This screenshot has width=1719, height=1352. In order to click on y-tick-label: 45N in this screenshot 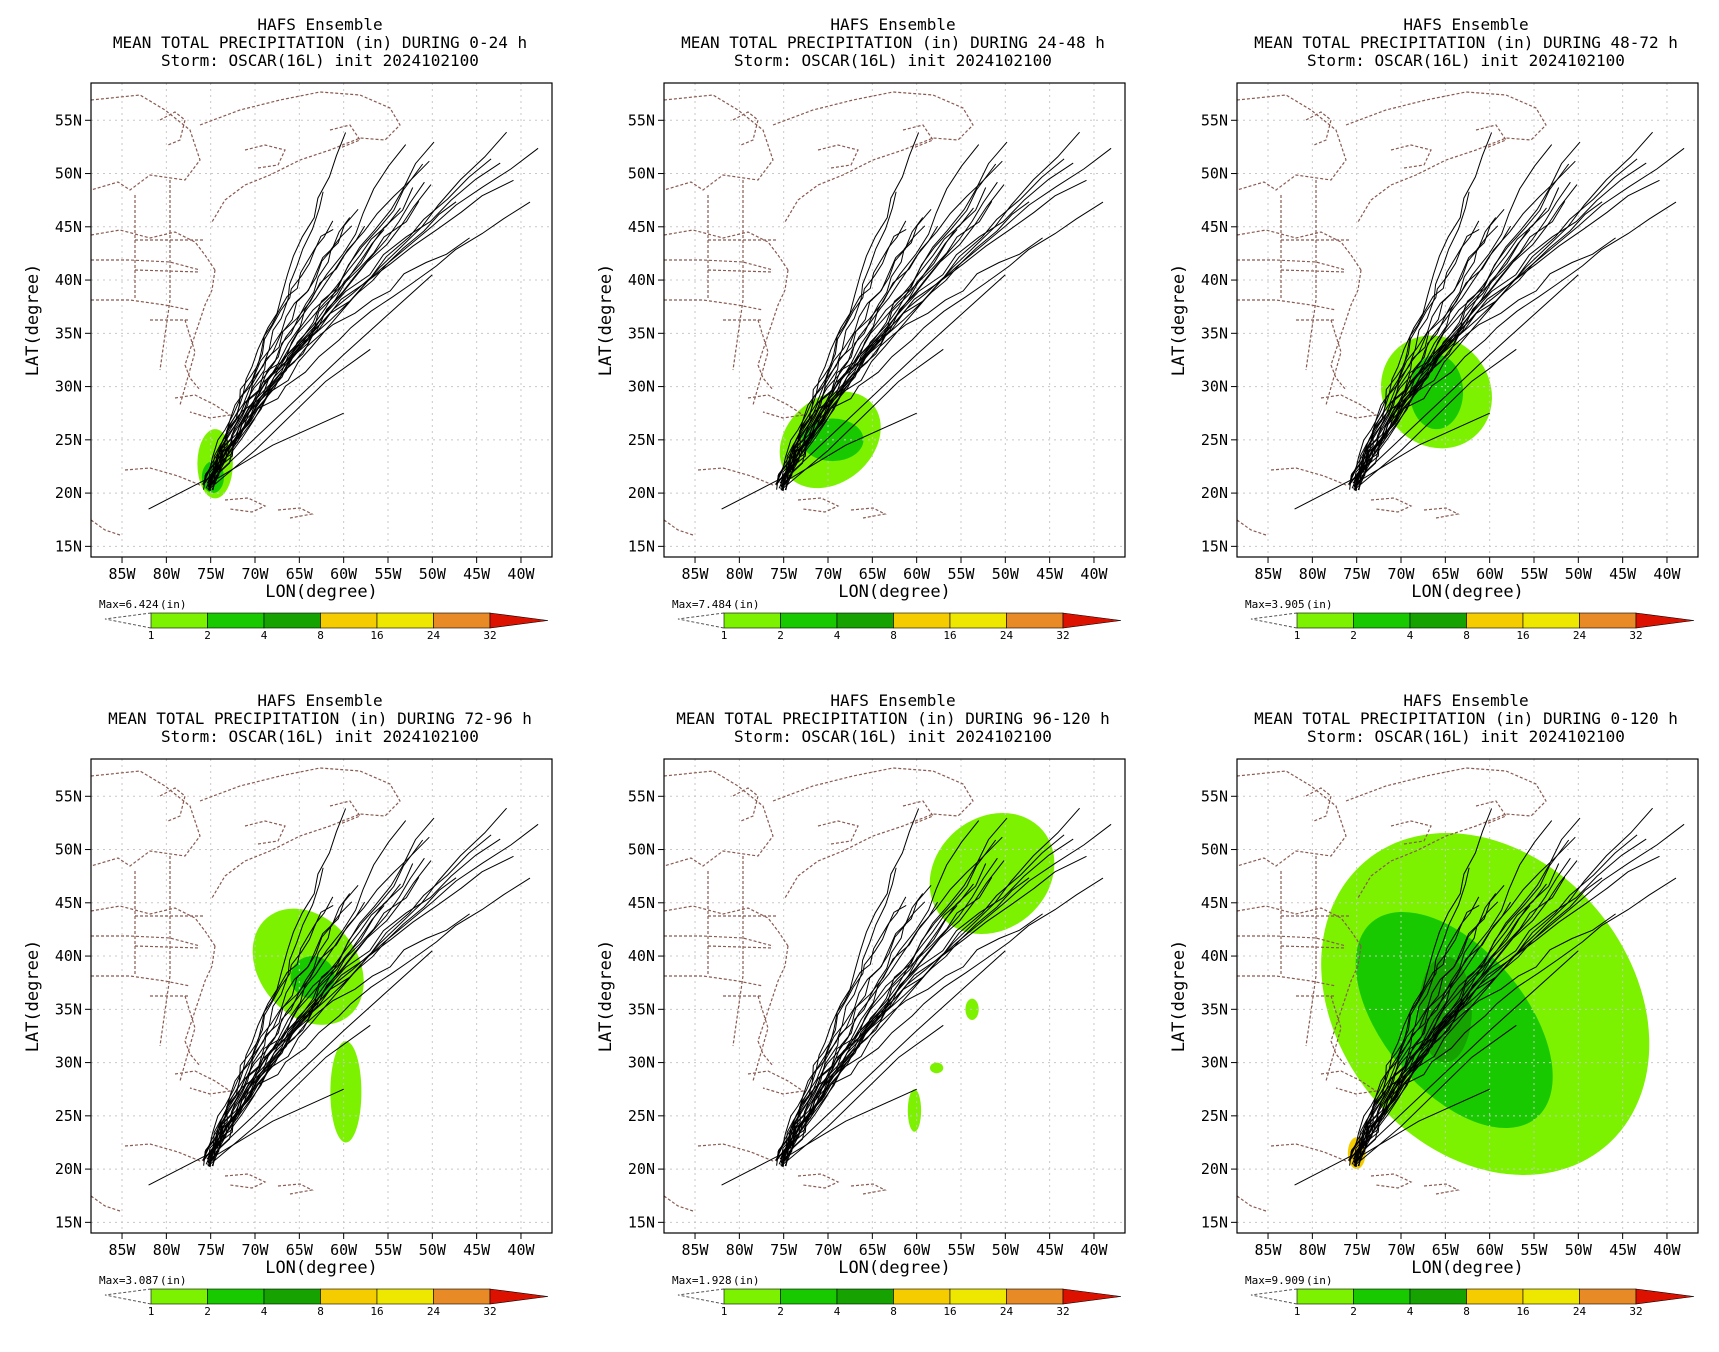, I will do `click(68, 227)`.